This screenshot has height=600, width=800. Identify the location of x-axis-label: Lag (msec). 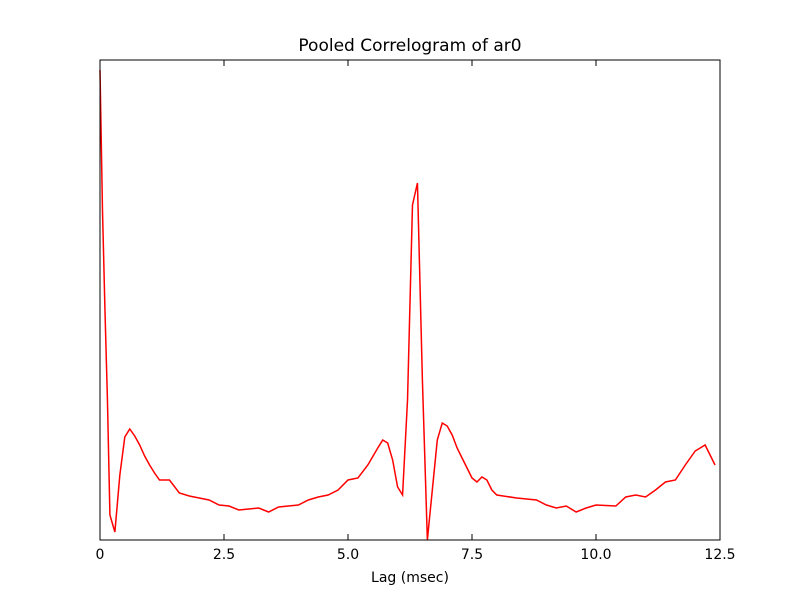
(410, 578).